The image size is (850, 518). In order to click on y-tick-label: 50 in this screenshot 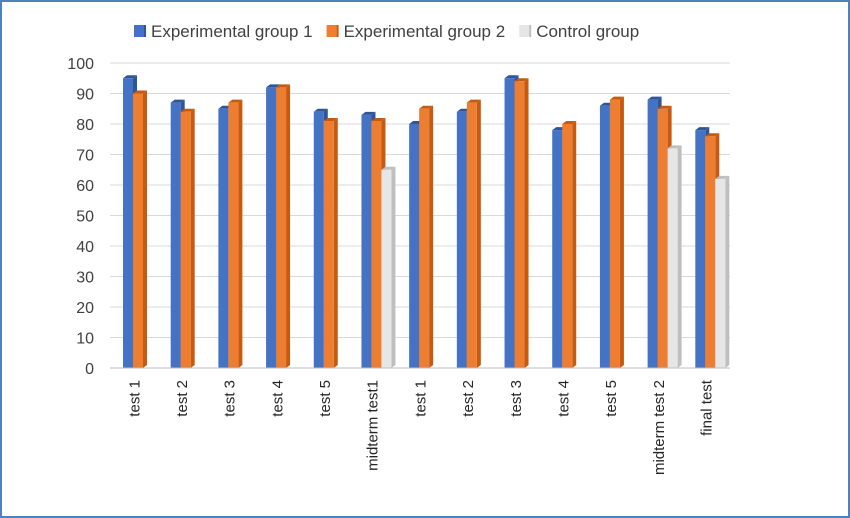, I will do `click(85, 217)`.